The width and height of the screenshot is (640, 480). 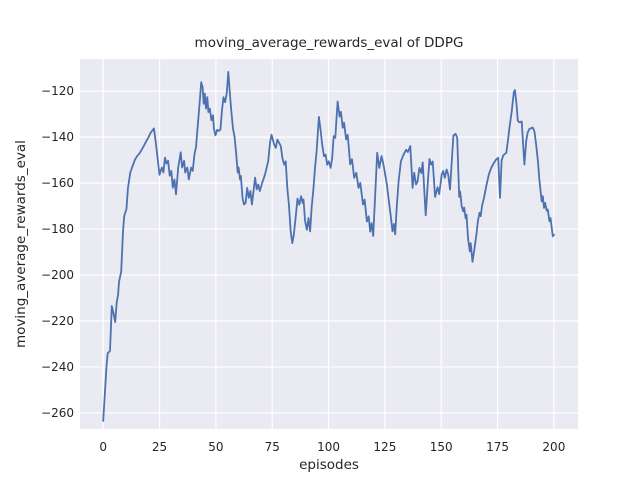 I want to click on y-tick-label: −240, so click(x=57, y=366).